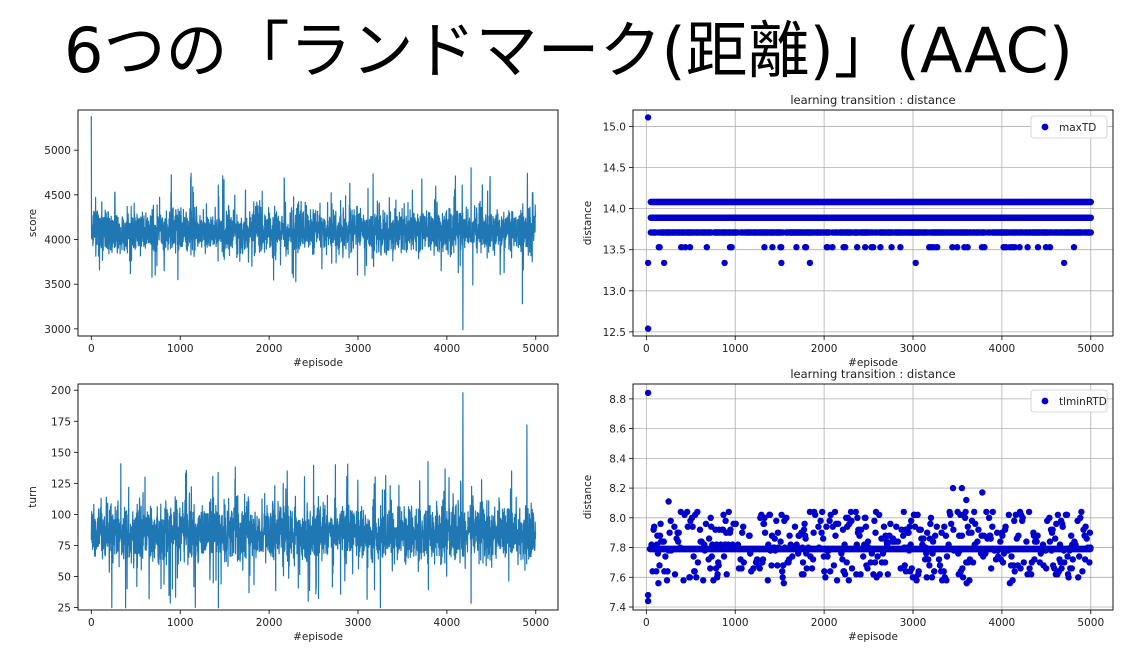  I want to click on y-tick-label: 8.8, so click(617, 400).